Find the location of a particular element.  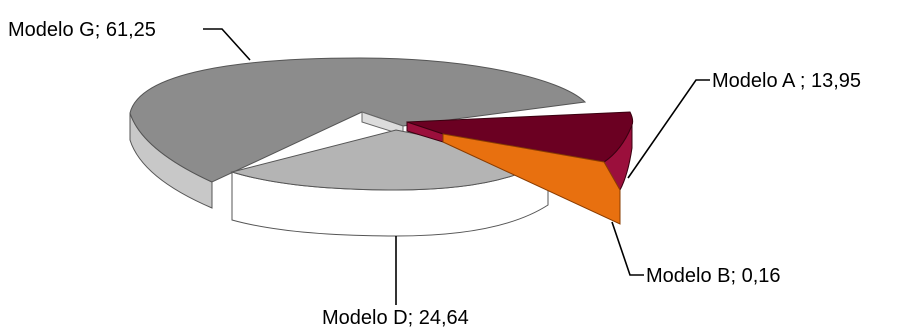

slice-modelo-b is located at coordinates (531, 179).